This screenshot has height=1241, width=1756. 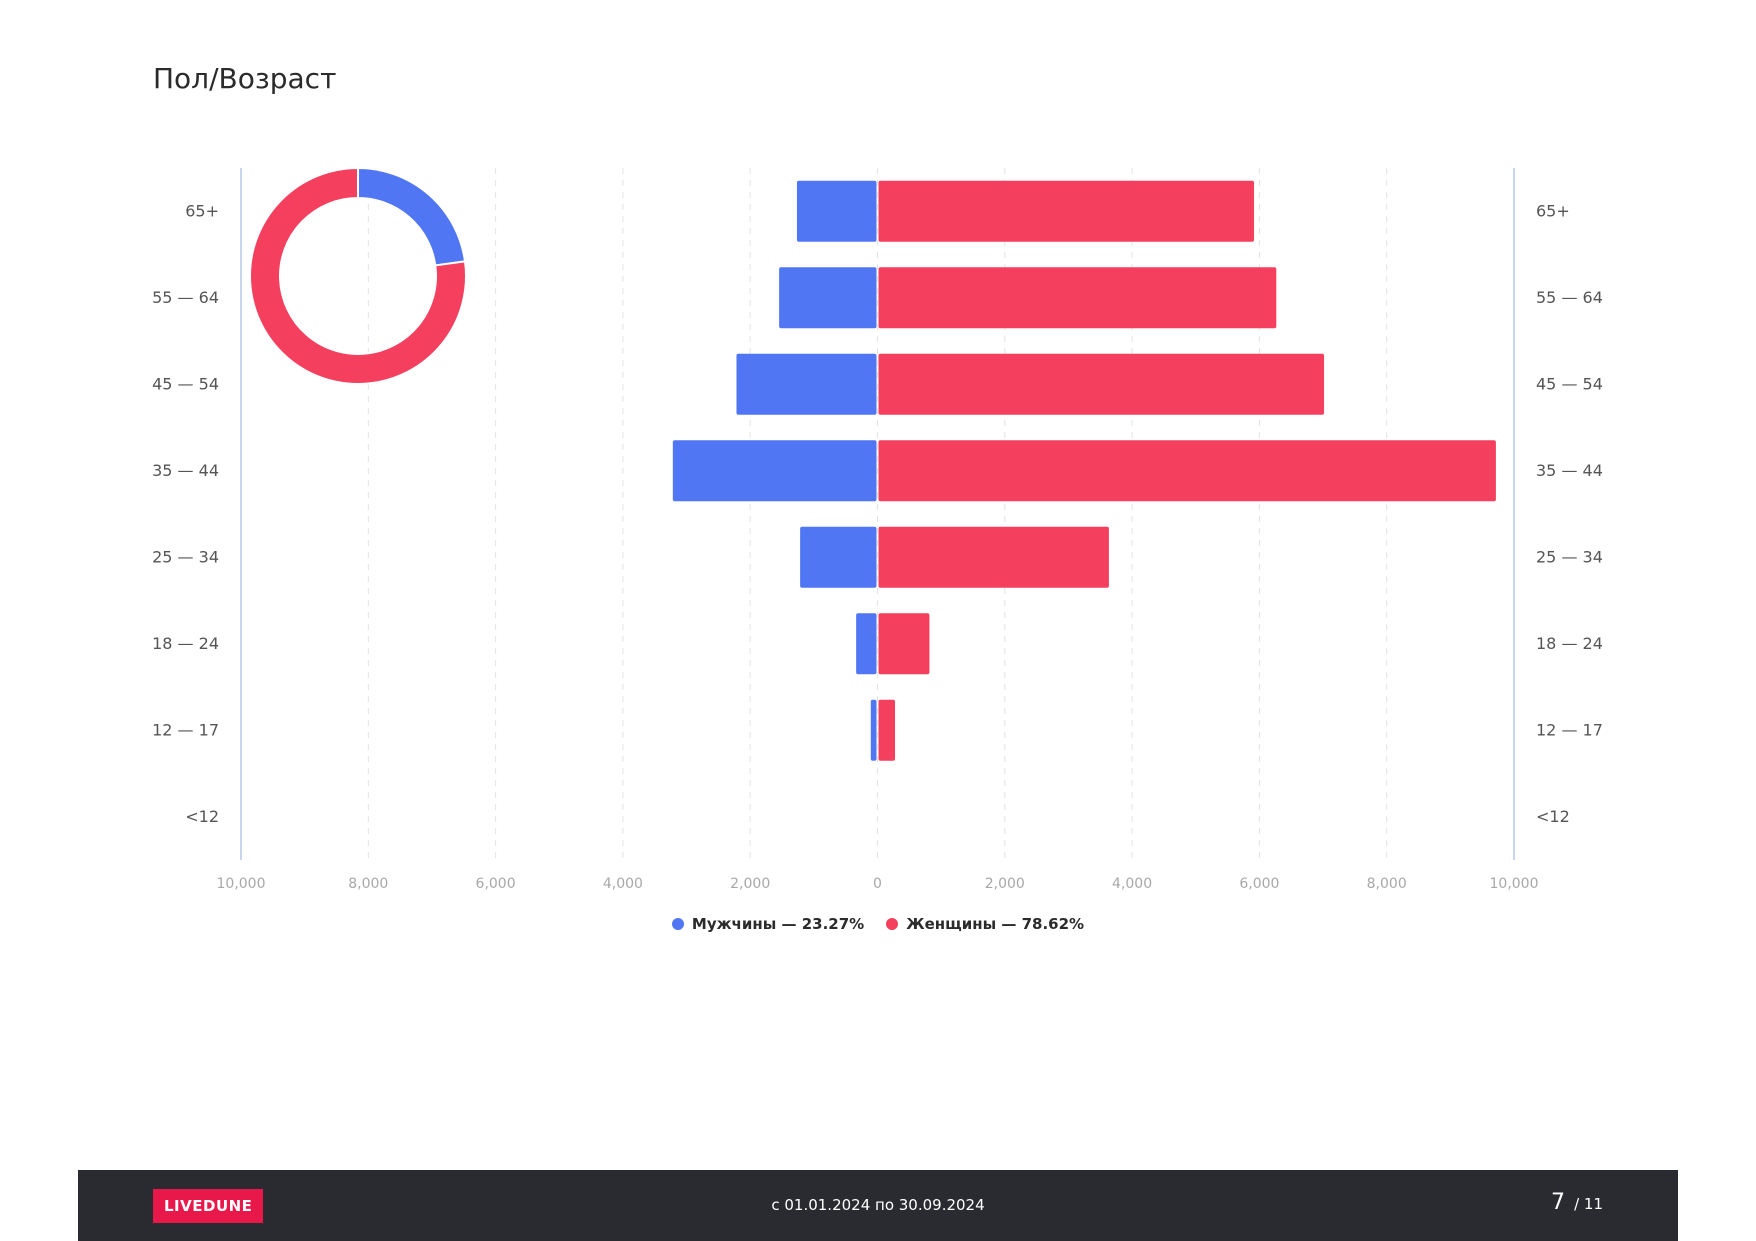 What do you see at coordinates (208, 1206) in the screenshot?
I see `brand-logo: LIVEDUNE` at bounding box center [208, 1206].